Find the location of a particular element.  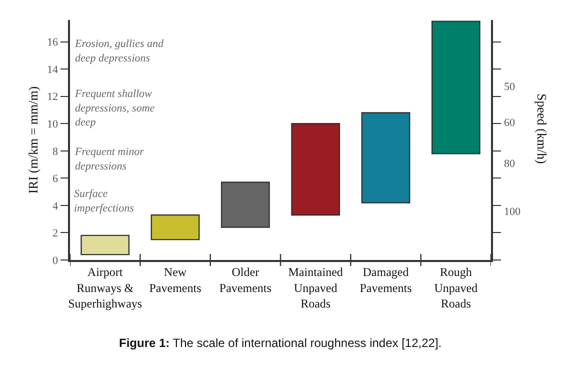

y-tick-label: 2 is located at coordinates (55, 234).